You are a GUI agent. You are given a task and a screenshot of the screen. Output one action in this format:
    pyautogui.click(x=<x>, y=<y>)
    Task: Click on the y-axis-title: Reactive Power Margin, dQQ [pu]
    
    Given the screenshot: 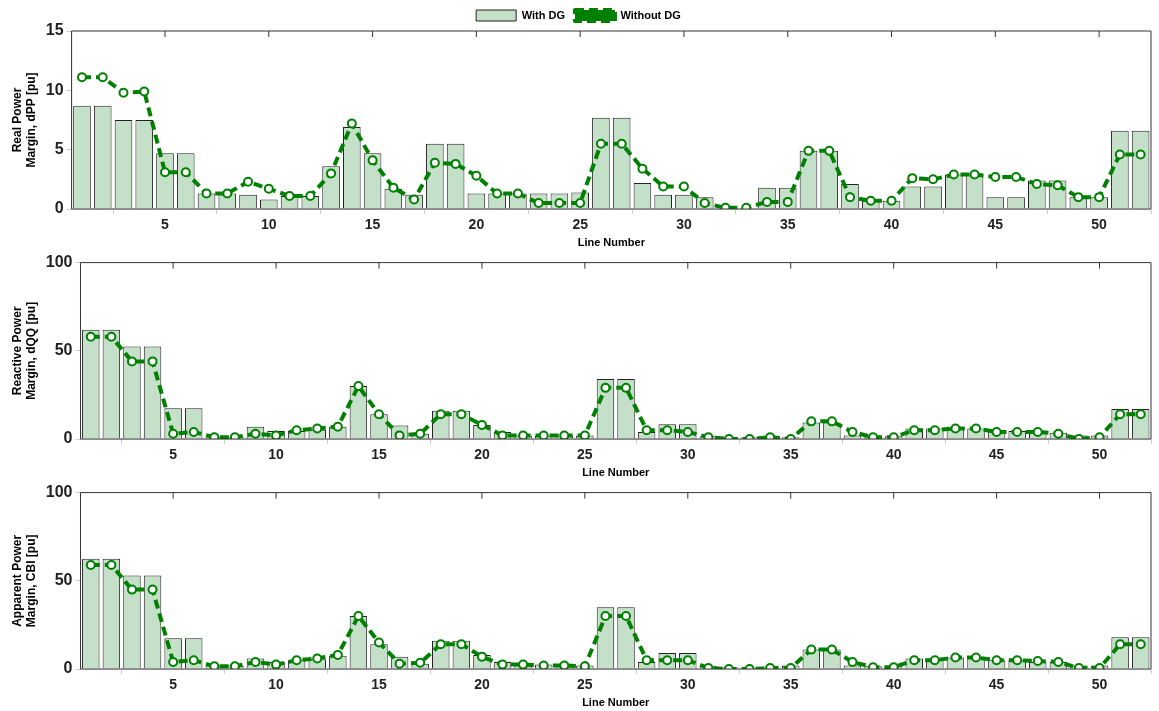 What is the action you would take?
    pyautogui.click(x=23, y=350)
    